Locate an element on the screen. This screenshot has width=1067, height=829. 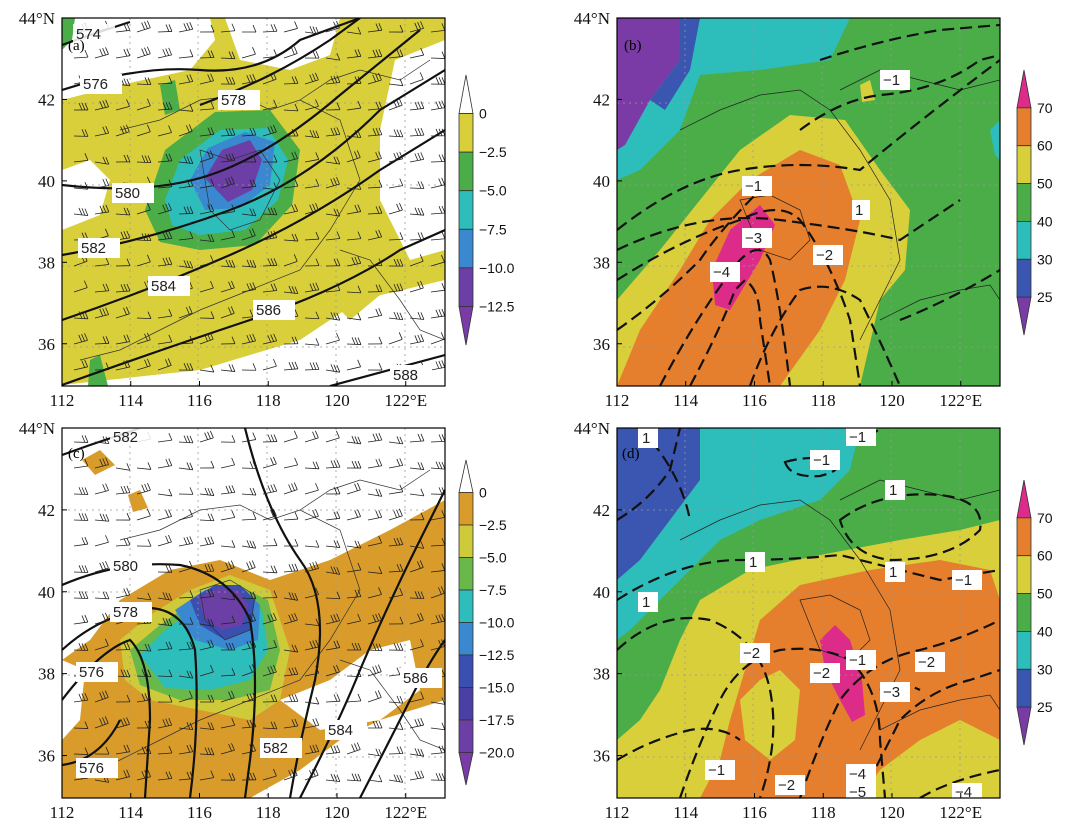
contour-label: 580 is located at coordinates (133, 193).